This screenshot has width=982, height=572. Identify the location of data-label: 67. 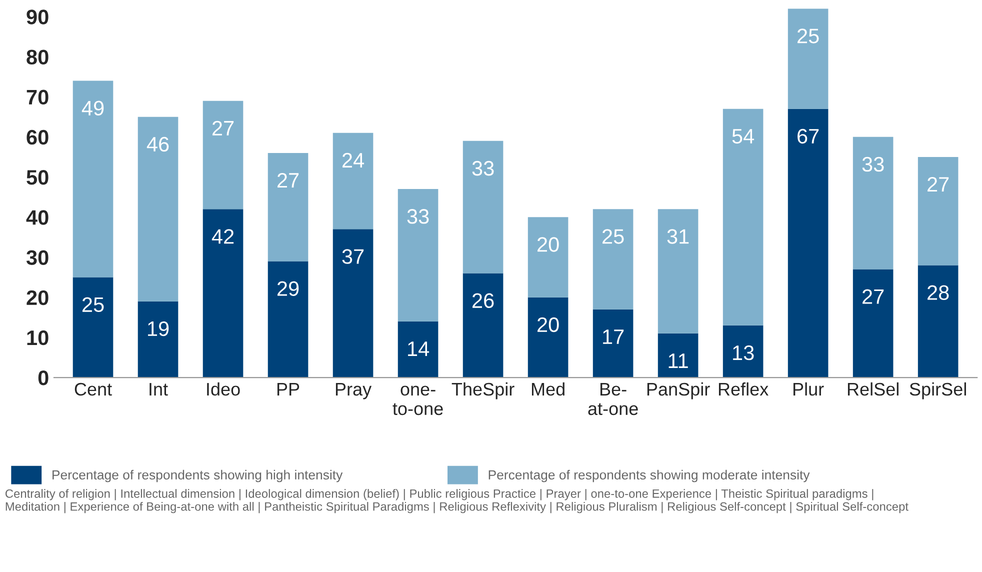
(808, 136).